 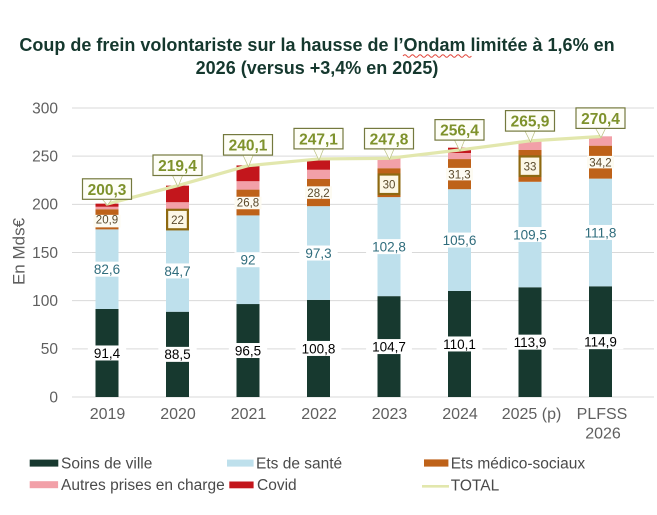 I want to click on svg-text: 200, so click(x=45, y=205).